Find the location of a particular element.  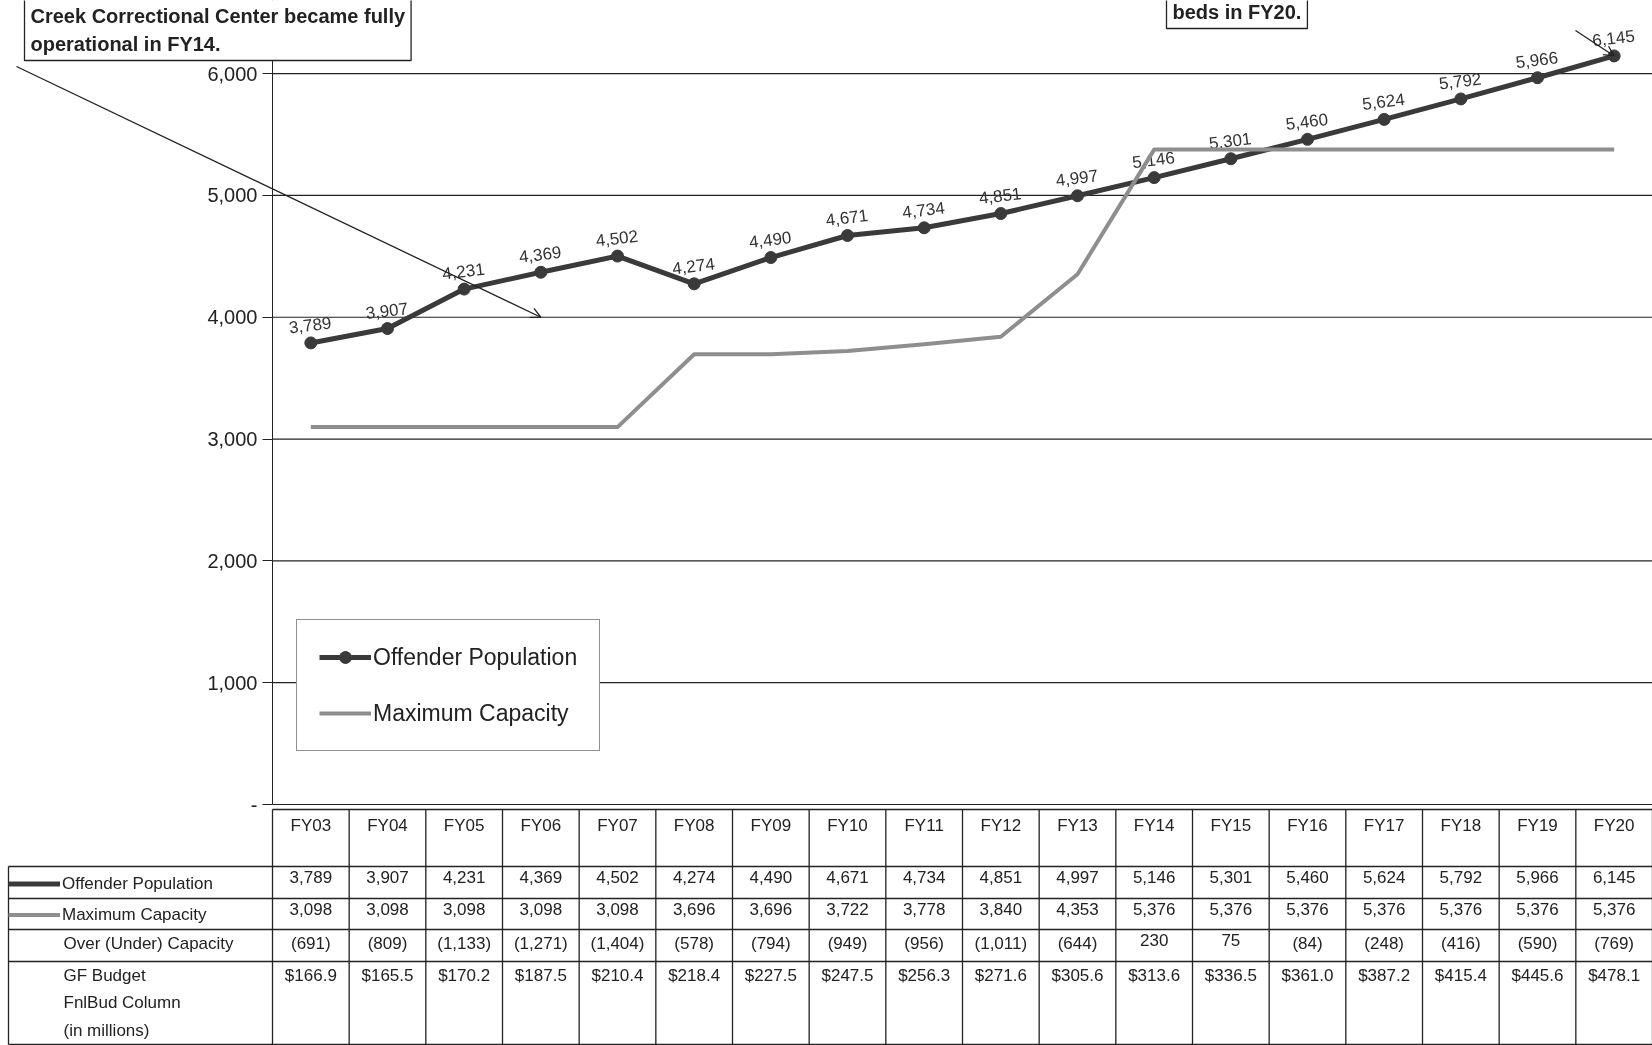

text: (769) is located at coordinates (1614, 943).